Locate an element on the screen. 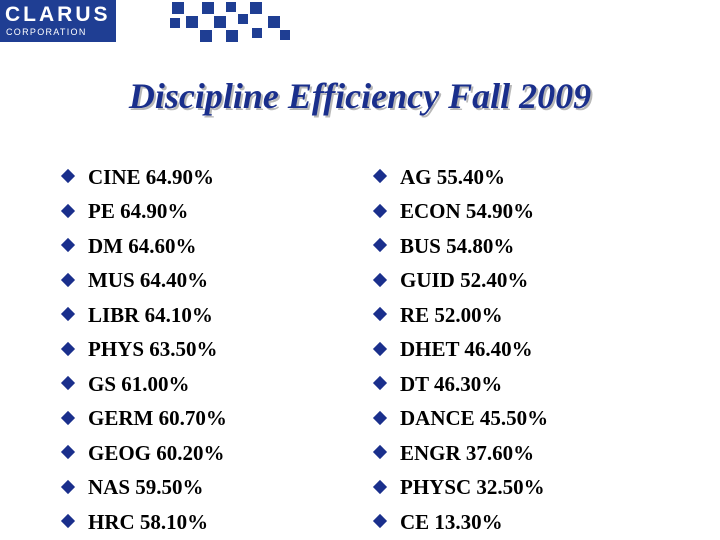 Image resolution: width=720 pixels, height=540 pixels. list-item: BUS 54.80% is located at coordinates (461, 246).